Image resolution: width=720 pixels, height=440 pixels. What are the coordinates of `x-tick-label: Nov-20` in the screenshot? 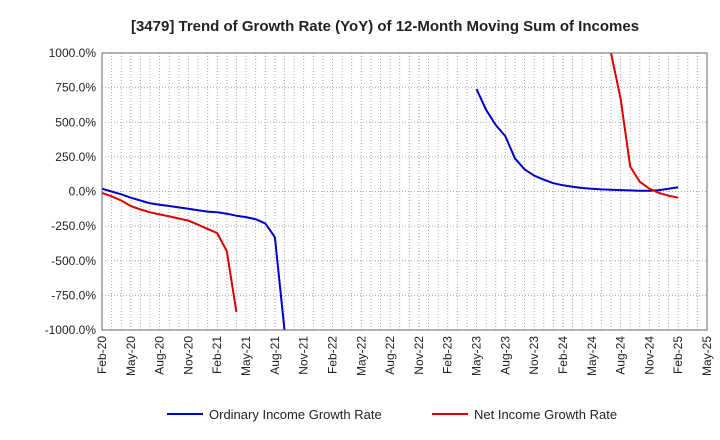 It's located at (188, 355).